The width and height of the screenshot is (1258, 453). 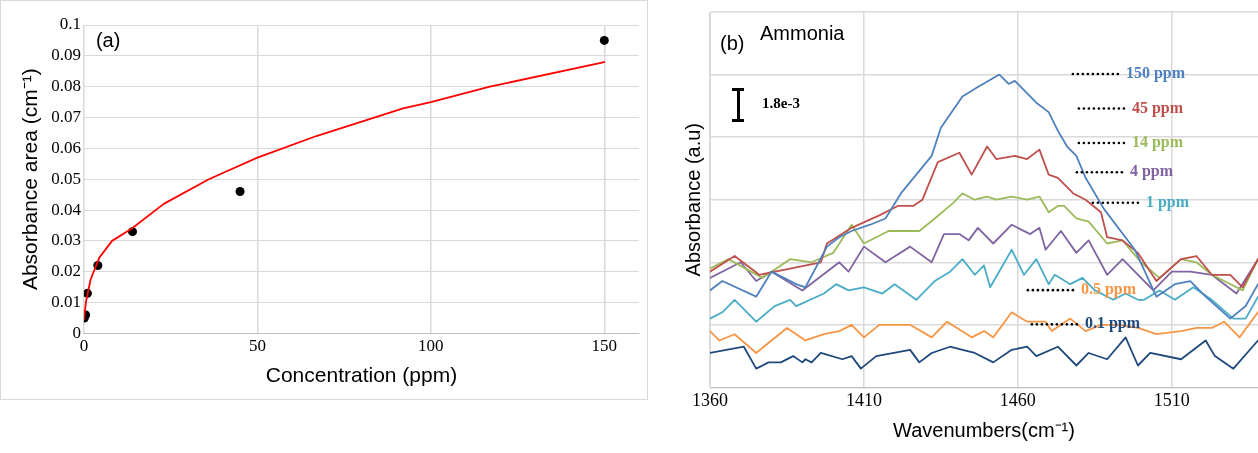 What do you see at coordinates (66, 209) in the screenshot?
I see `y-tick-label: 0.04` at bounding box center [66, 209].